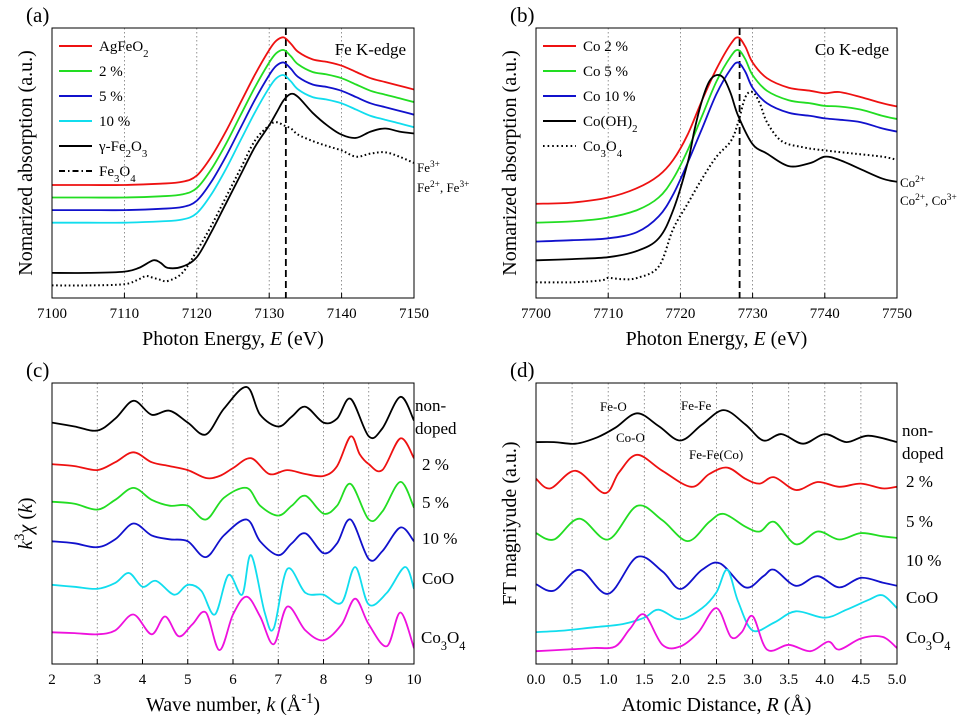 The height and width of the screenshot is (715, 976). I want to click on x-tick-label: 5.0, so click(897, 680).